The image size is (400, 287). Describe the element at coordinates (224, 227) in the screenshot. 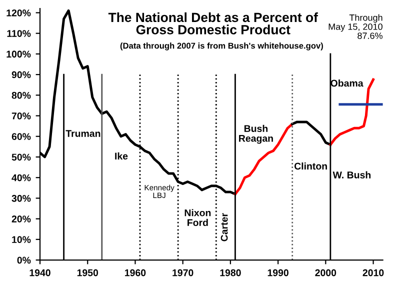

I see `annotation: Carter` at that location.